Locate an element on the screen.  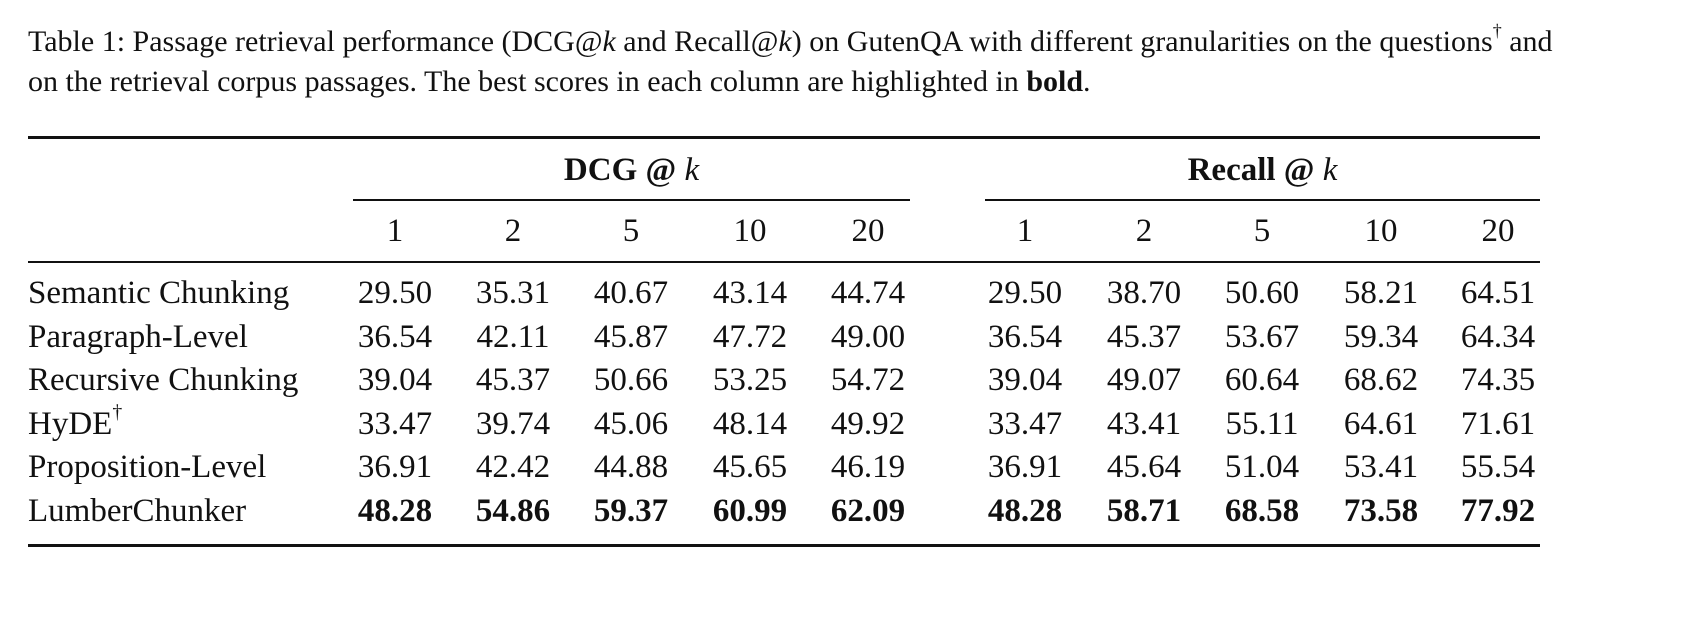
cell-value: 38.70 is located at coordinates (1144, 293).